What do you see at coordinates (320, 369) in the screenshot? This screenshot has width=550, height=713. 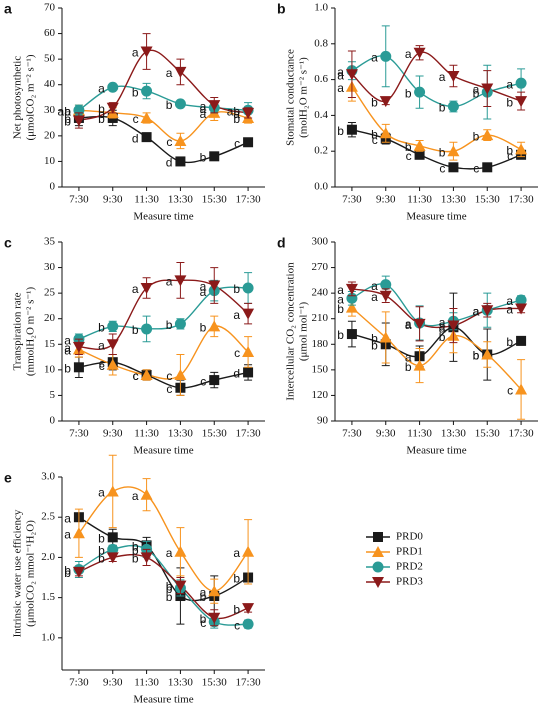 I see `y-tick-label: 150` at bounding box center [320, 369].